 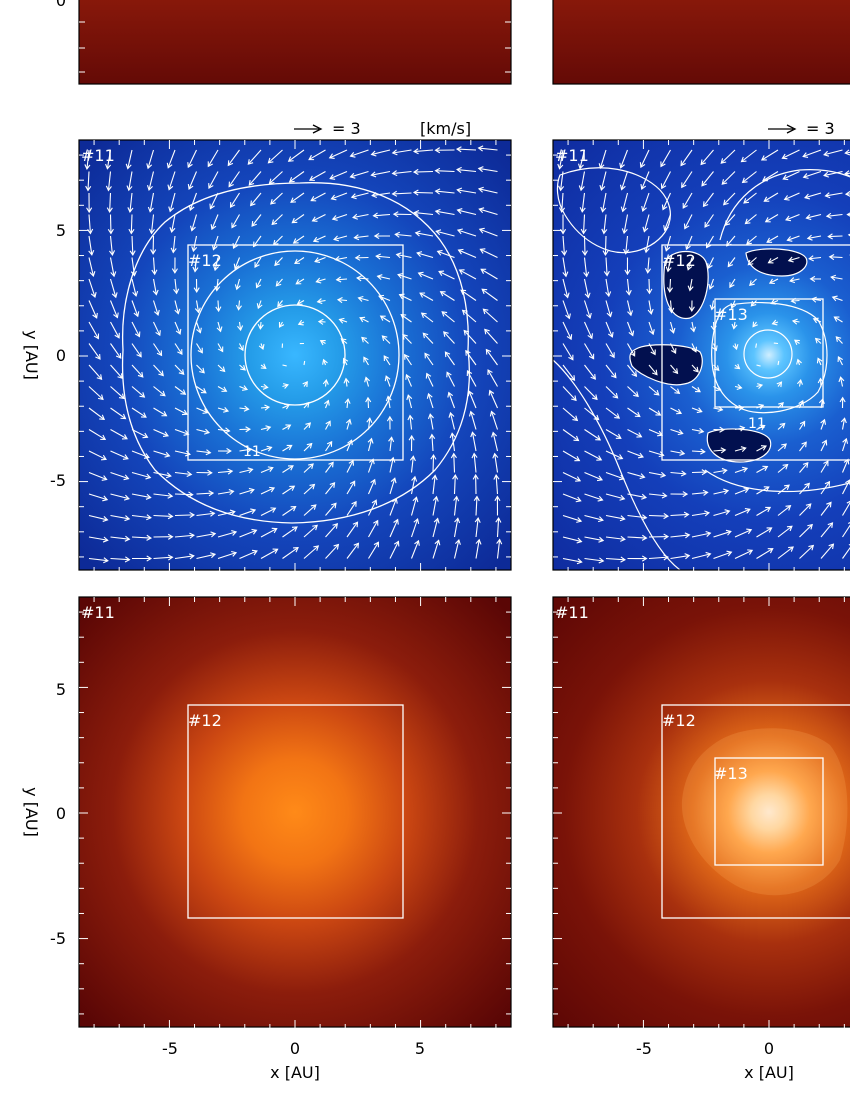 What do you see at coordinates (295, 47) in the screenshot?
I see `row1-left-ticks` at bounding box center [295, 47].